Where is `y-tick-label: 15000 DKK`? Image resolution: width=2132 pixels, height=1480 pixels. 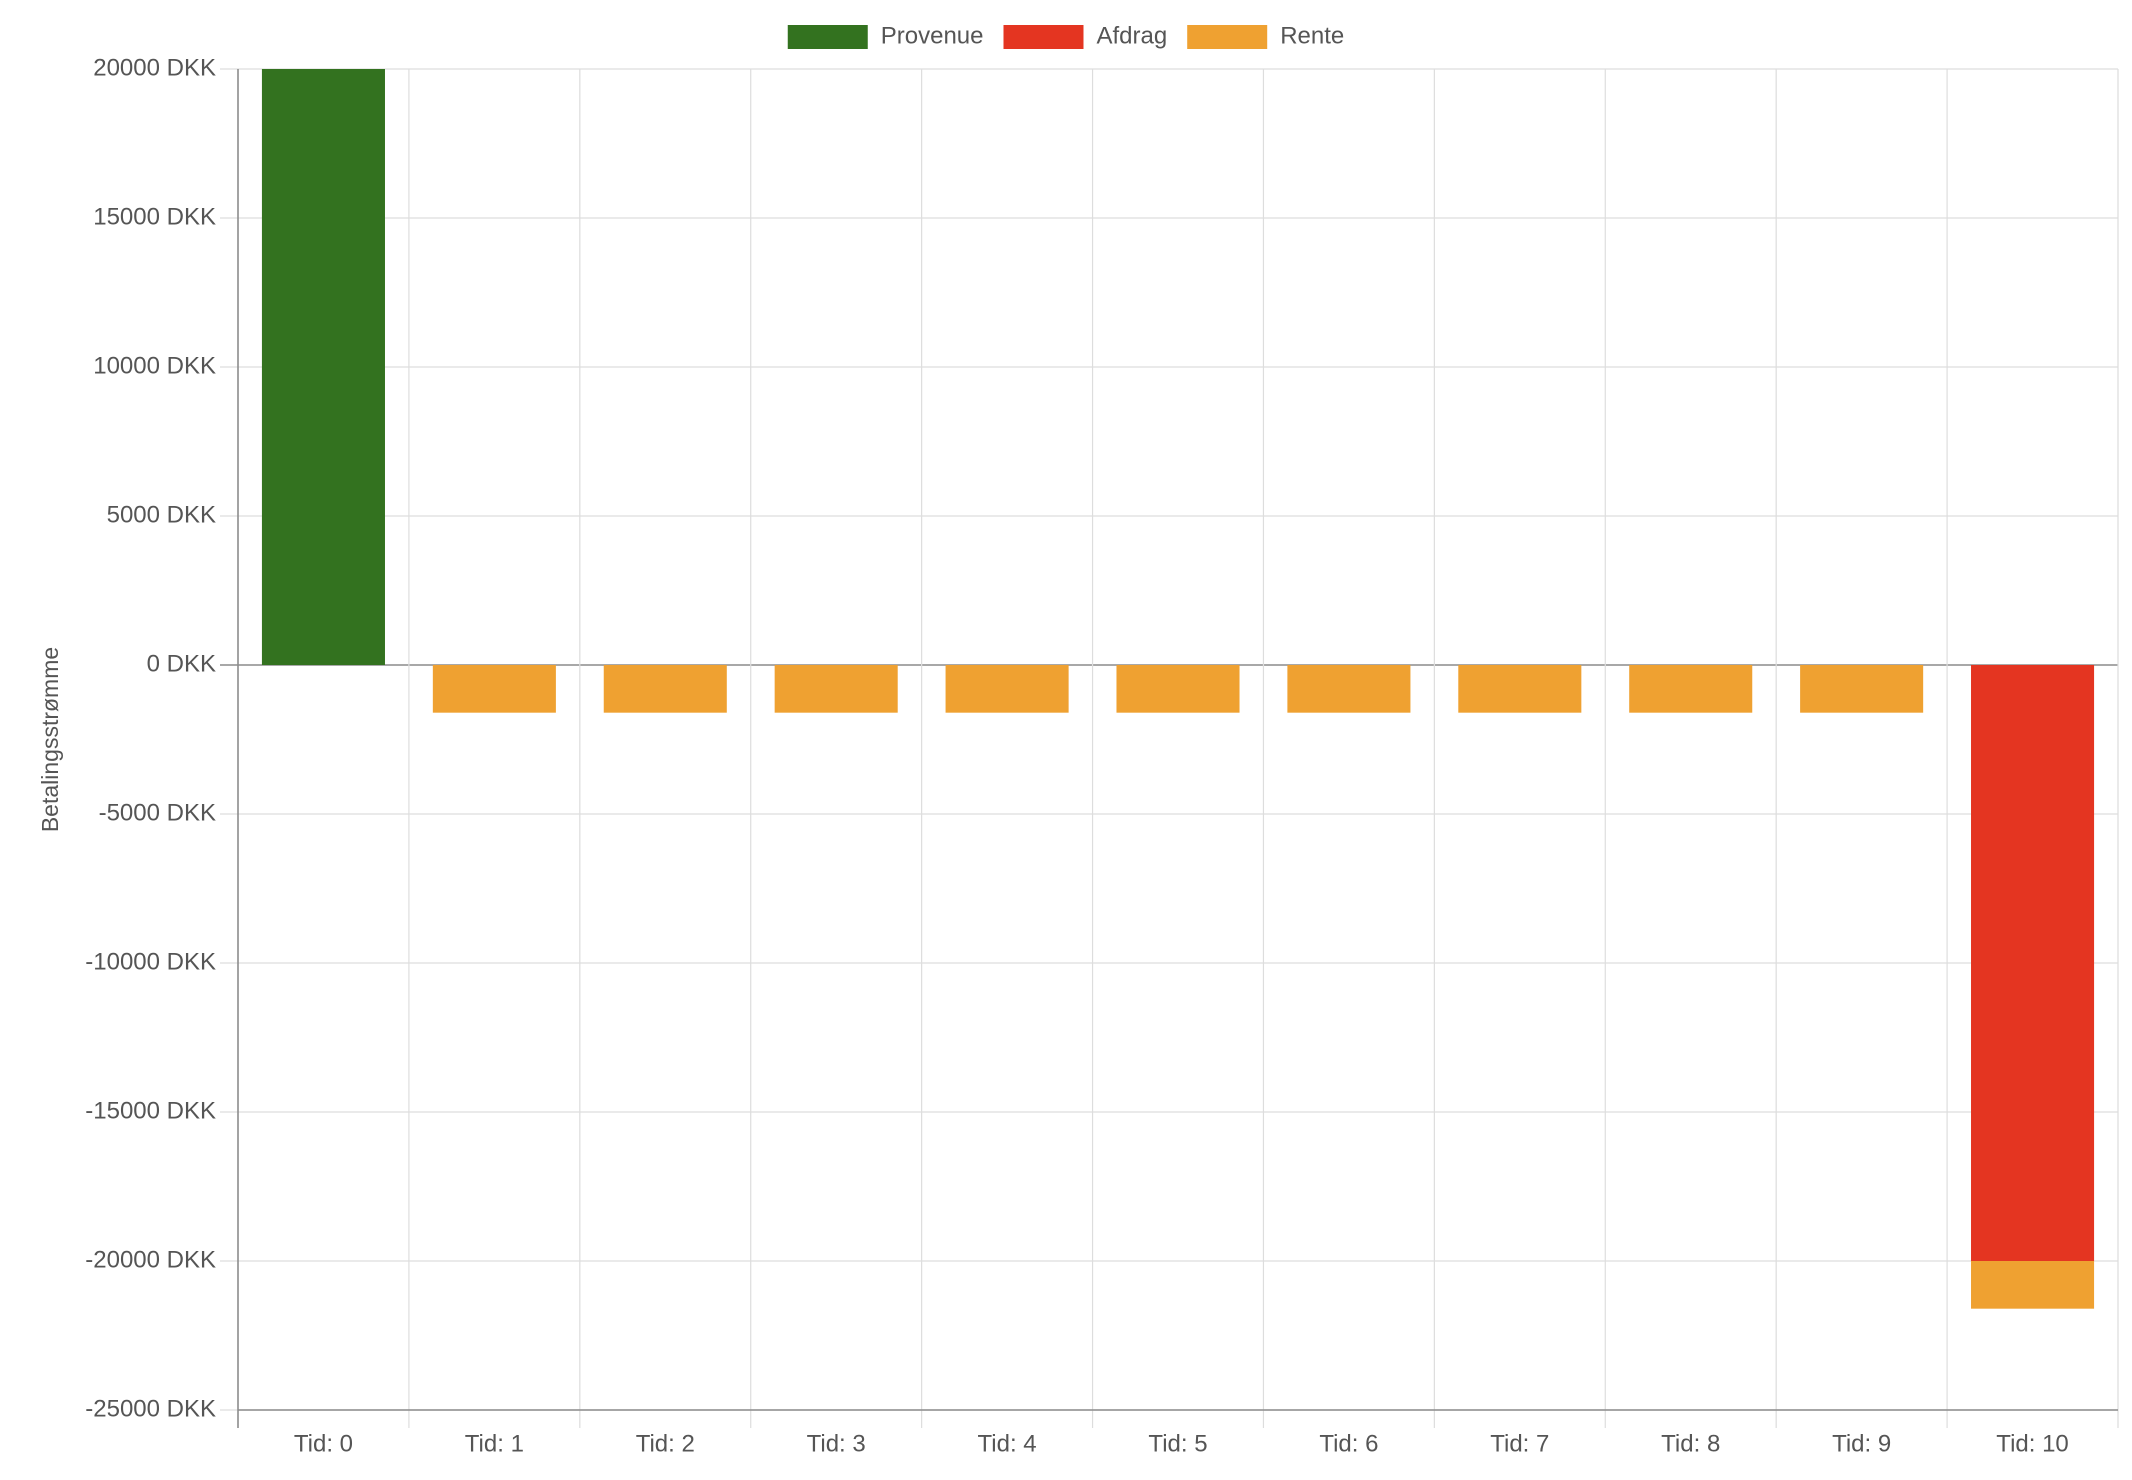
y-tick-label: 15000 DKK is located at coordinates (154, 216).